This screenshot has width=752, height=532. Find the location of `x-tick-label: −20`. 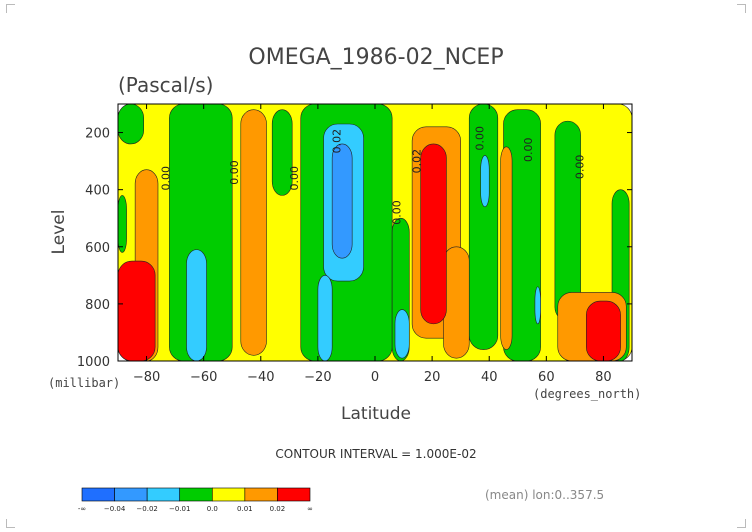

x-tick-label: −20 is located at coordinates (317, 377).